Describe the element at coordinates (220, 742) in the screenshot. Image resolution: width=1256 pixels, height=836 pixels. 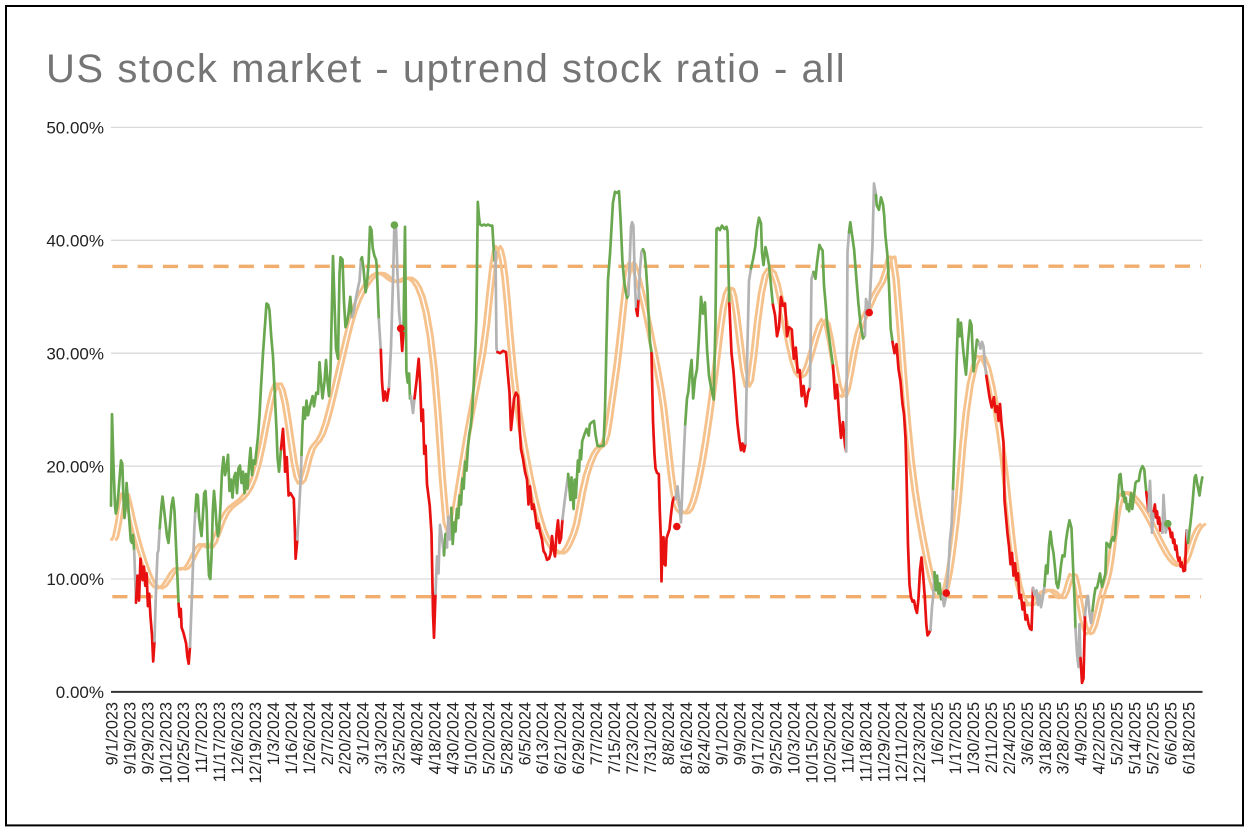
I see `svg-text: 11/17/2023` at that location.